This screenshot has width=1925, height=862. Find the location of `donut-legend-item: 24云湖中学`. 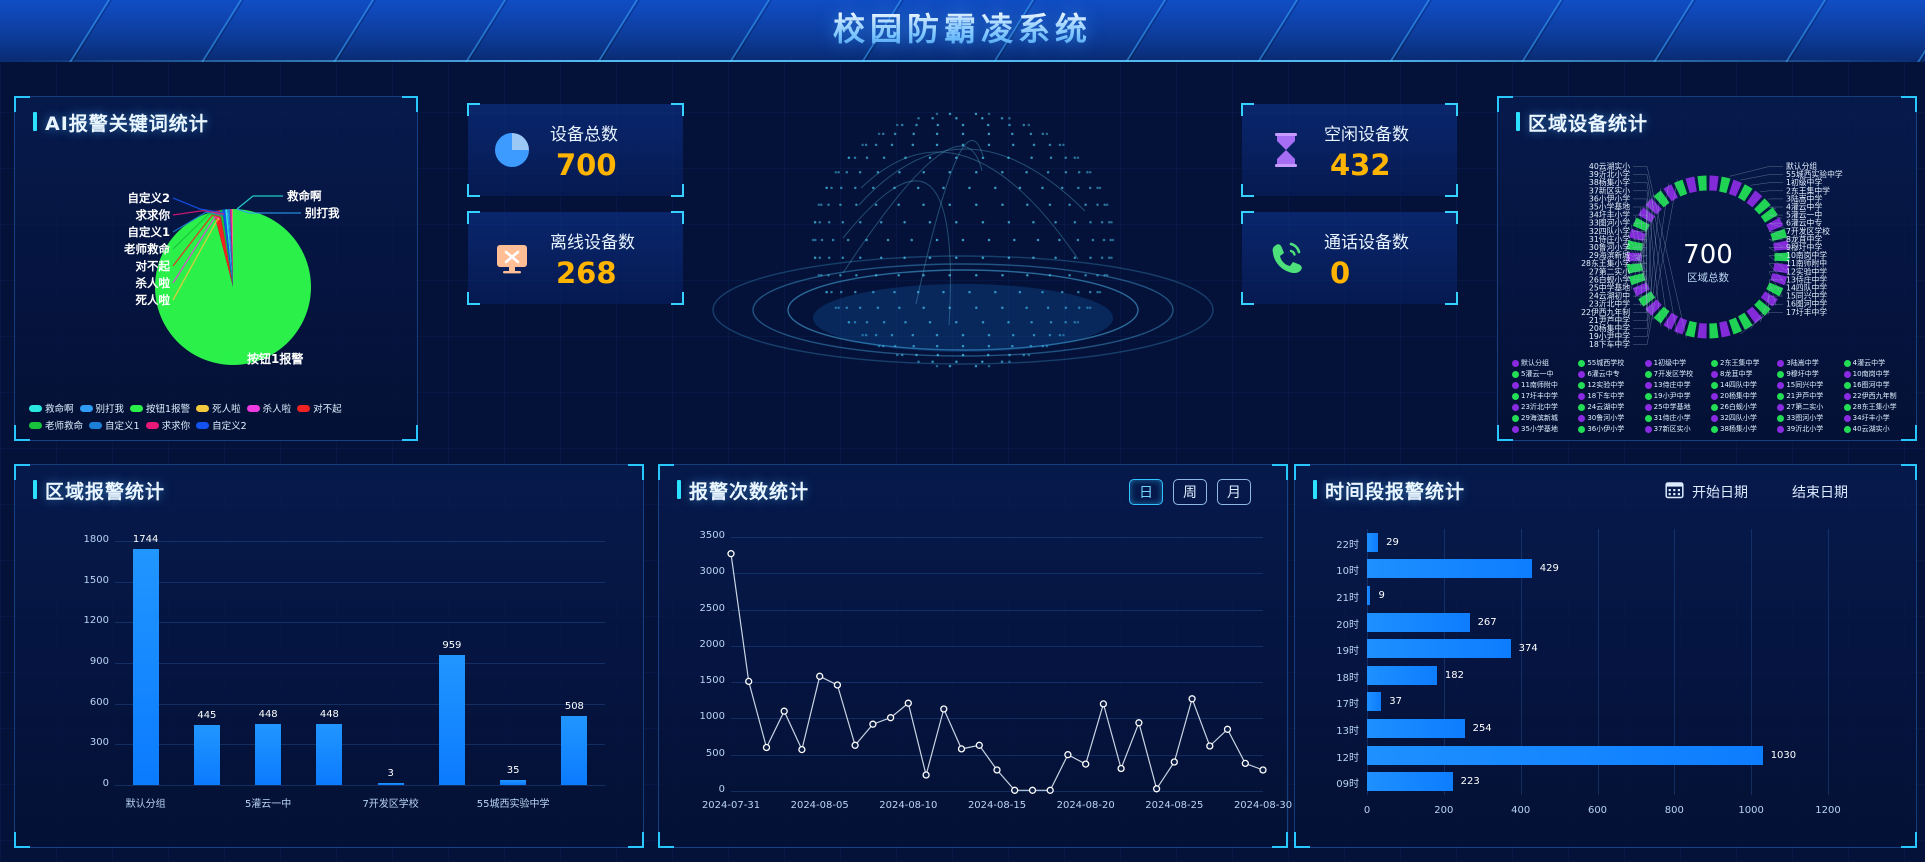

donut-legend-item: 24云湖中学 is located at coordinates (1610, 407).